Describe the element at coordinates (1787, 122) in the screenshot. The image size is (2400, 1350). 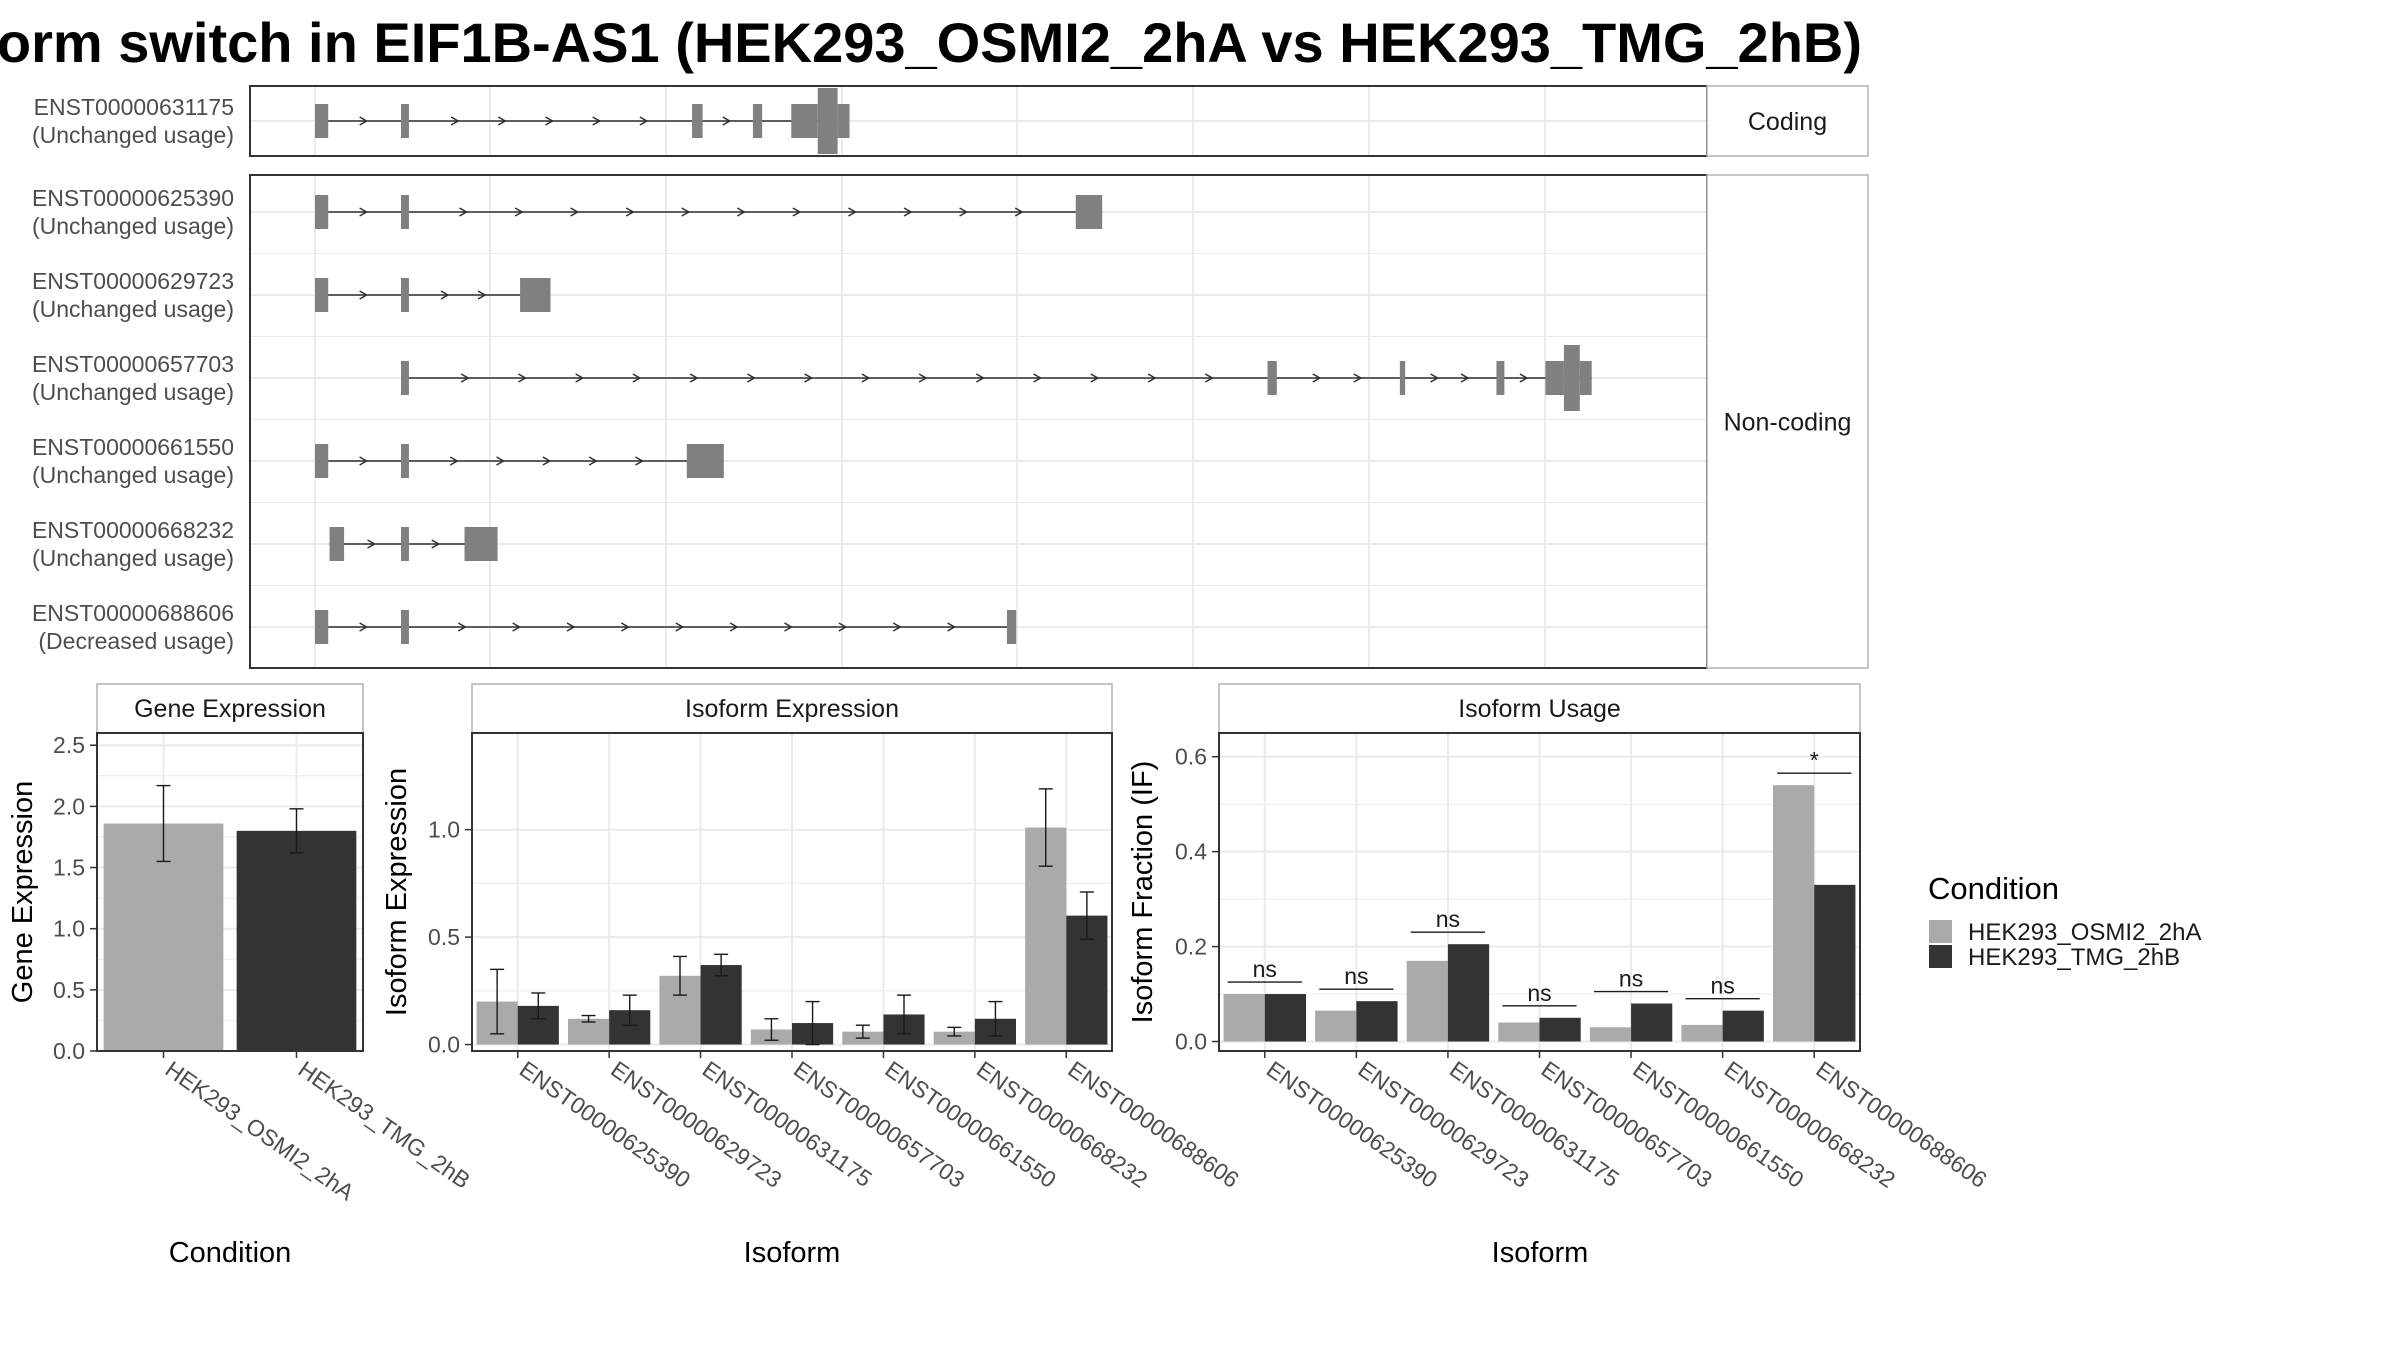
I see `structure-strip-label: Coding` at that location.